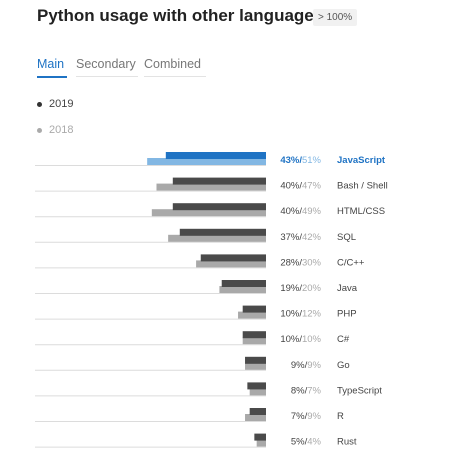  I want to click on legend-item-2018: 2018, so click(55, 130).